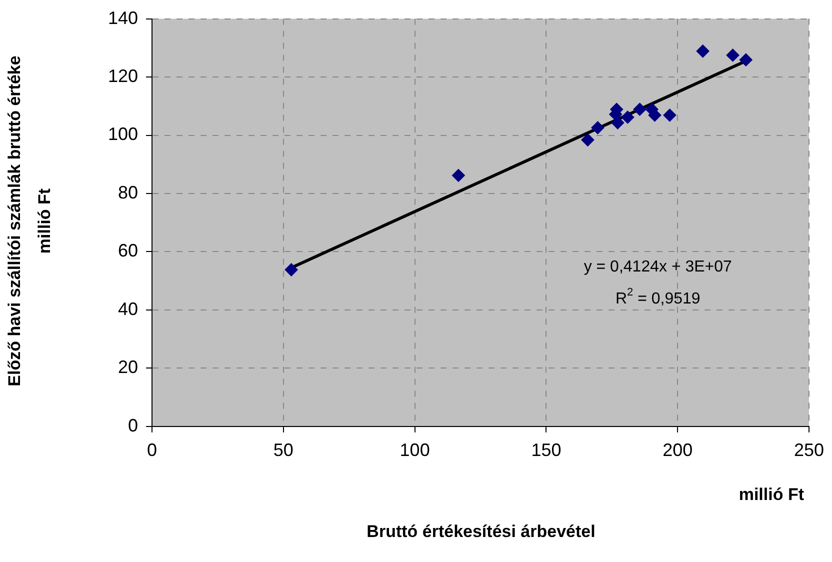 This screenshot has height=562, width=832. I want to click on y-tick-label: 40, so click(128, 308).